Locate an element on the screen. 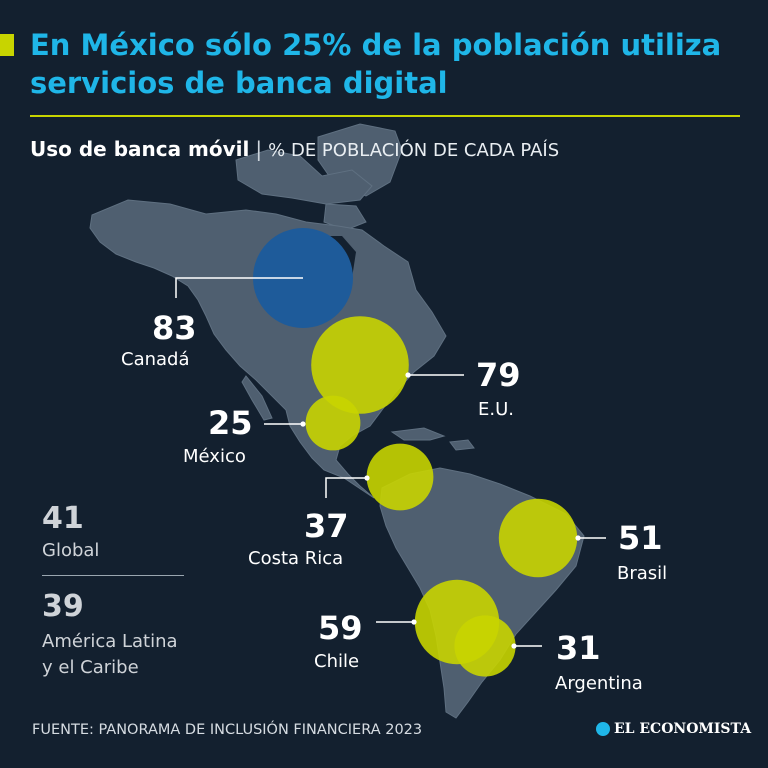 This screenshot has width=768, height=768. bubble-eu is located at coordinates (360, 365).